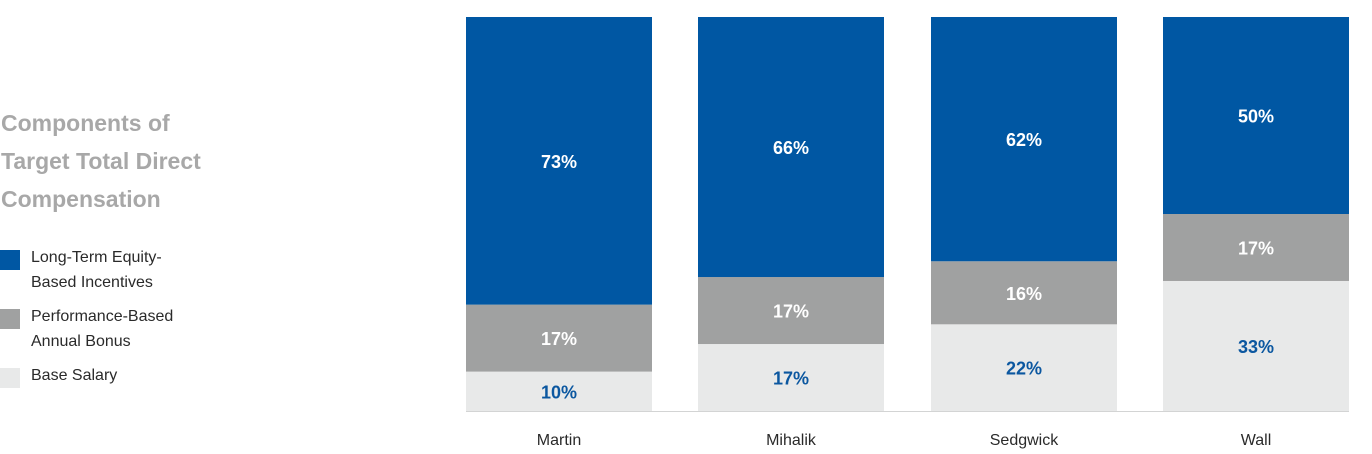 The width and height of the screenshot is (1372, 454). I want to click on legend-label-base-salary: Base Salary, so click(141, 375).